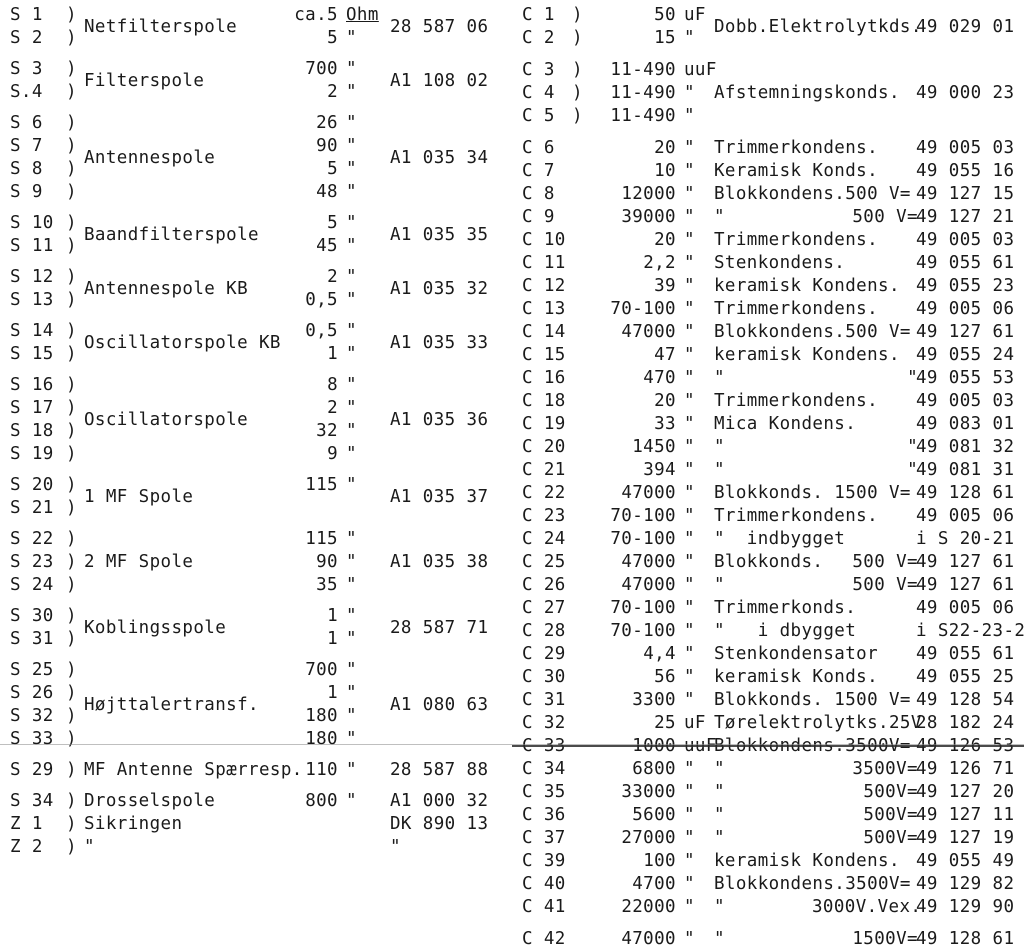  I want to click on component-name: Trimmerkonds., so click(785, 608).